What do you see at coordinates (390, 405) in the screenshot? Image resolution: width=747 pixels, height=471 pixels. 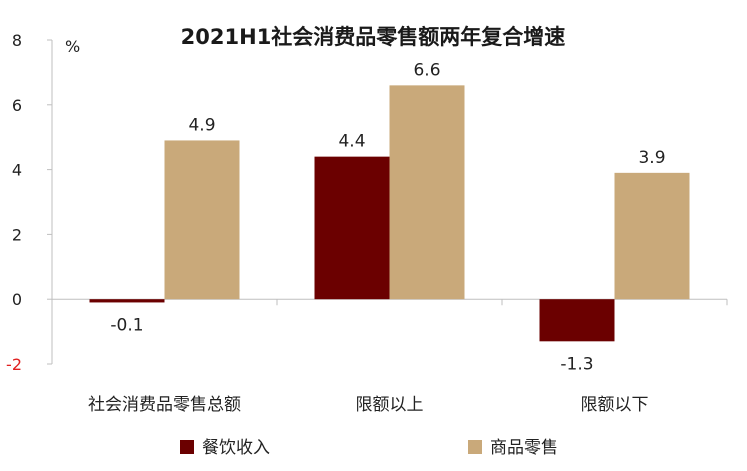 I see `x-category-label: 限额以上` at bounding box center [390, 405].